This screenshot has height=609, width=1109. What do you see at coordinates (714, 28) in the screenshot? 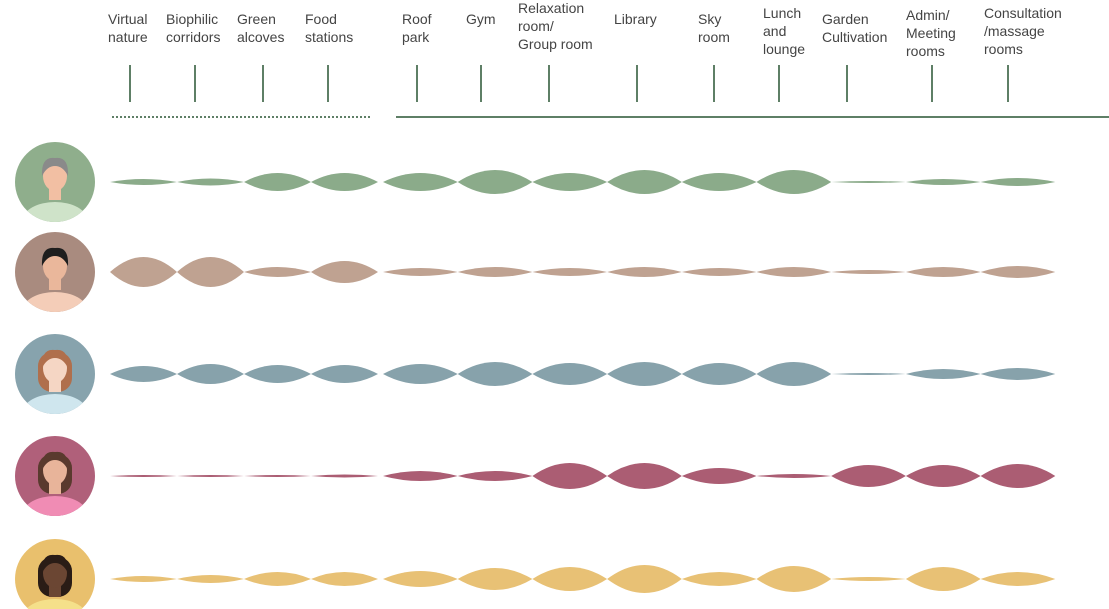
I see `category-label: Sky room` at bounding box center [714, 28].